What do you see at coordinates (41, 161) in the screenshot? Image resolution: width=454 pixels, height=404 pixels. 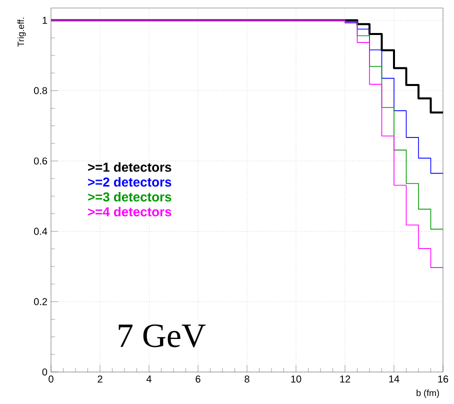 I see `y-tick-label: 0.6` at bounding box center [41, 161].